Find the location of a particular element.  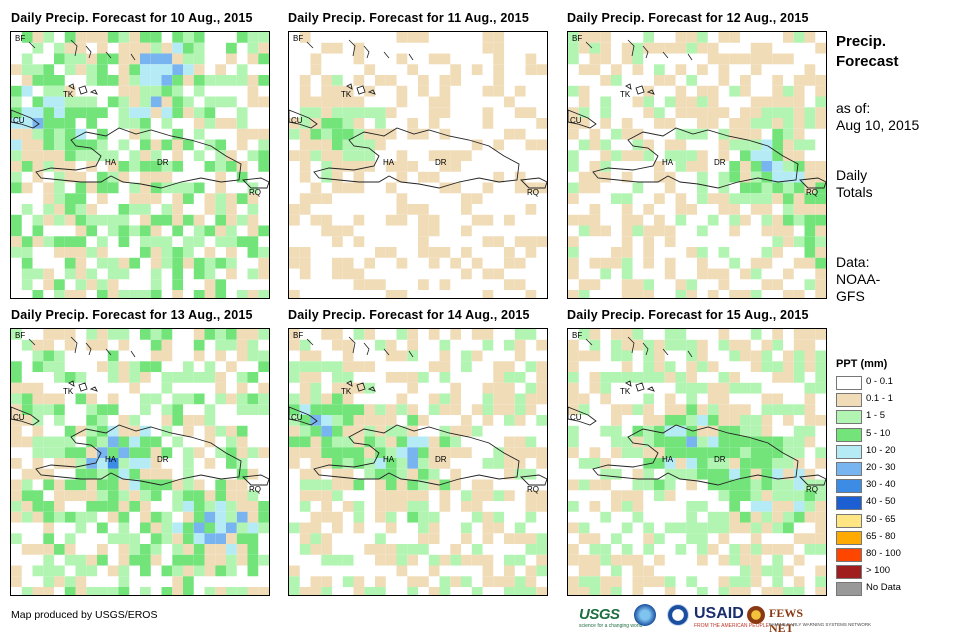

map-credit: Map produced by USGS/EROS is located at coordinates (84, 615).